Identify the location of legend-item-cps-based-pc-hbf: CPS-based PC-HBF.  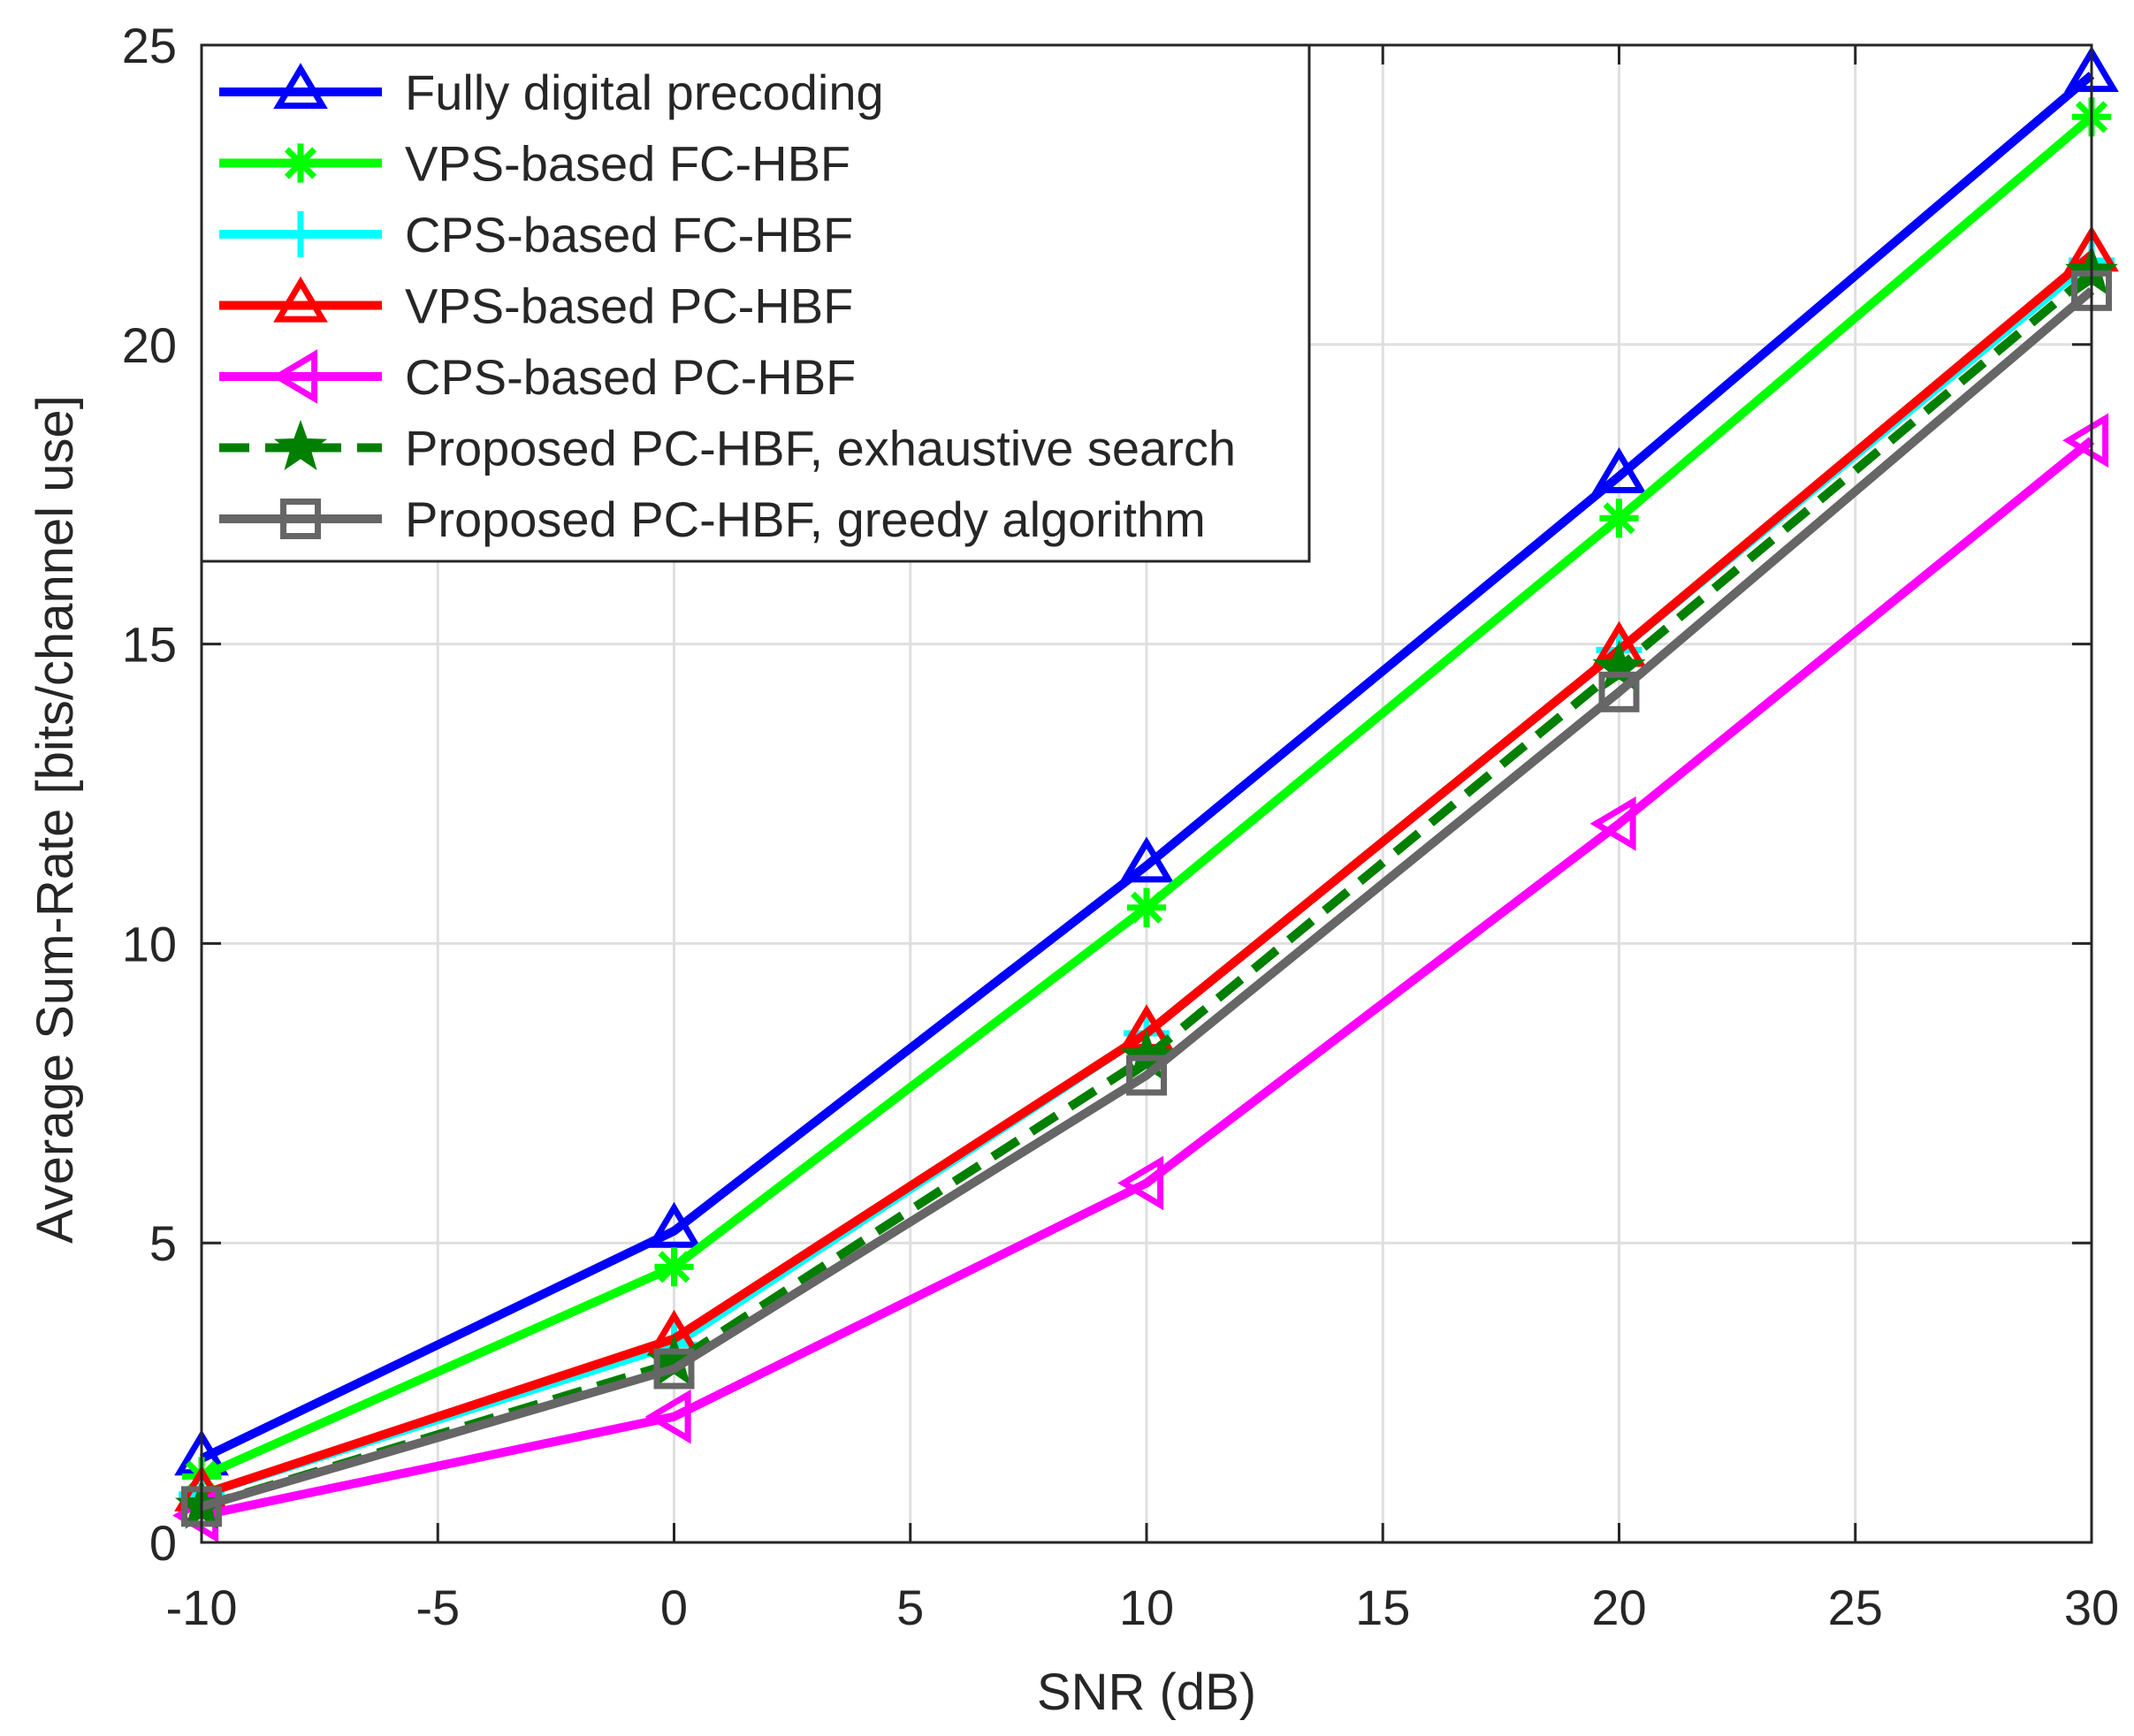
(537, 377).